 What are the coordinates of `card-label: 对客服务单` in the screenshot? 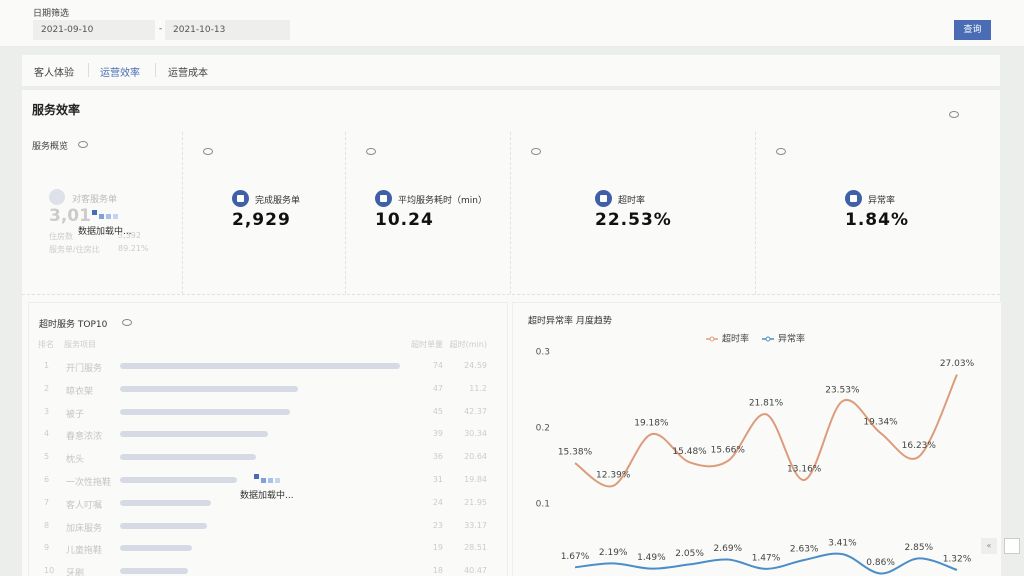 It's located at (95, 200).